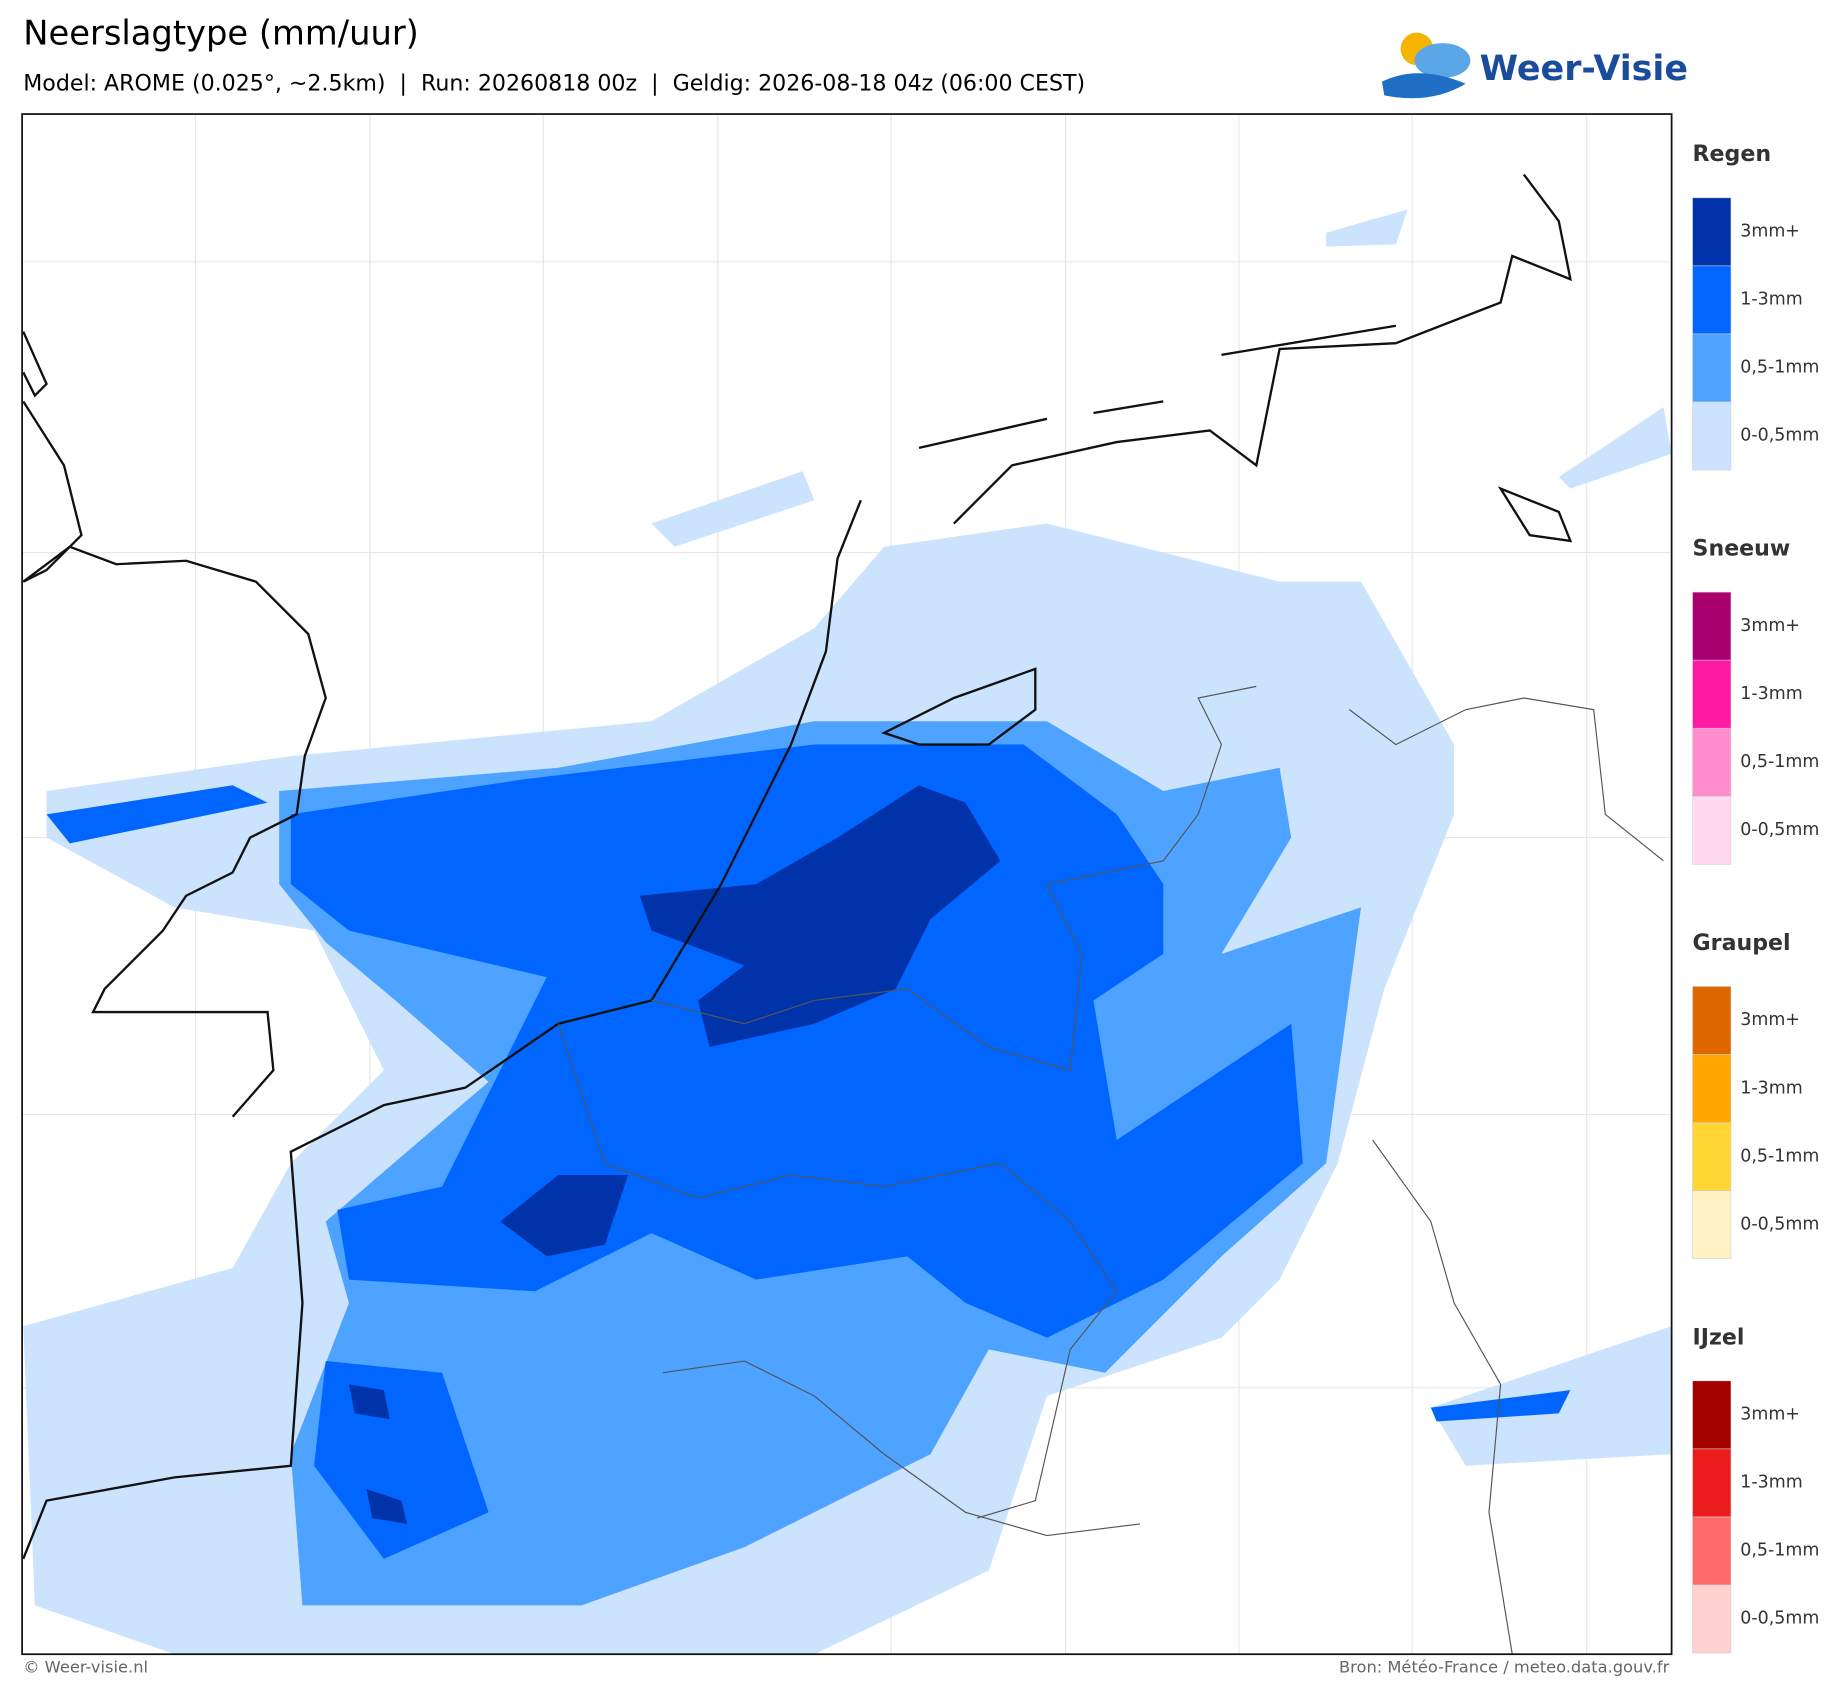 The height and width of the screenshot is (1681, 1824). What do you see at coordinates (85, 1667) in the screenshot?
I see `footer-left: © Weer-visie.nl` at bounding box center [85, 1667].